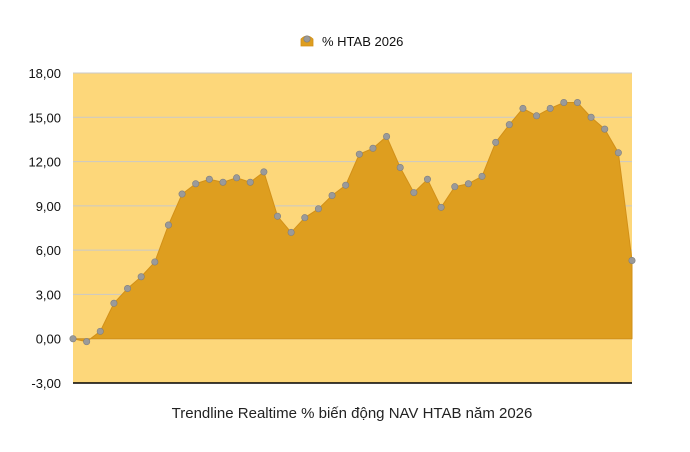 The image size is (690, 452). I want to click on legend: % HTAB 2026, so click(351, 41).